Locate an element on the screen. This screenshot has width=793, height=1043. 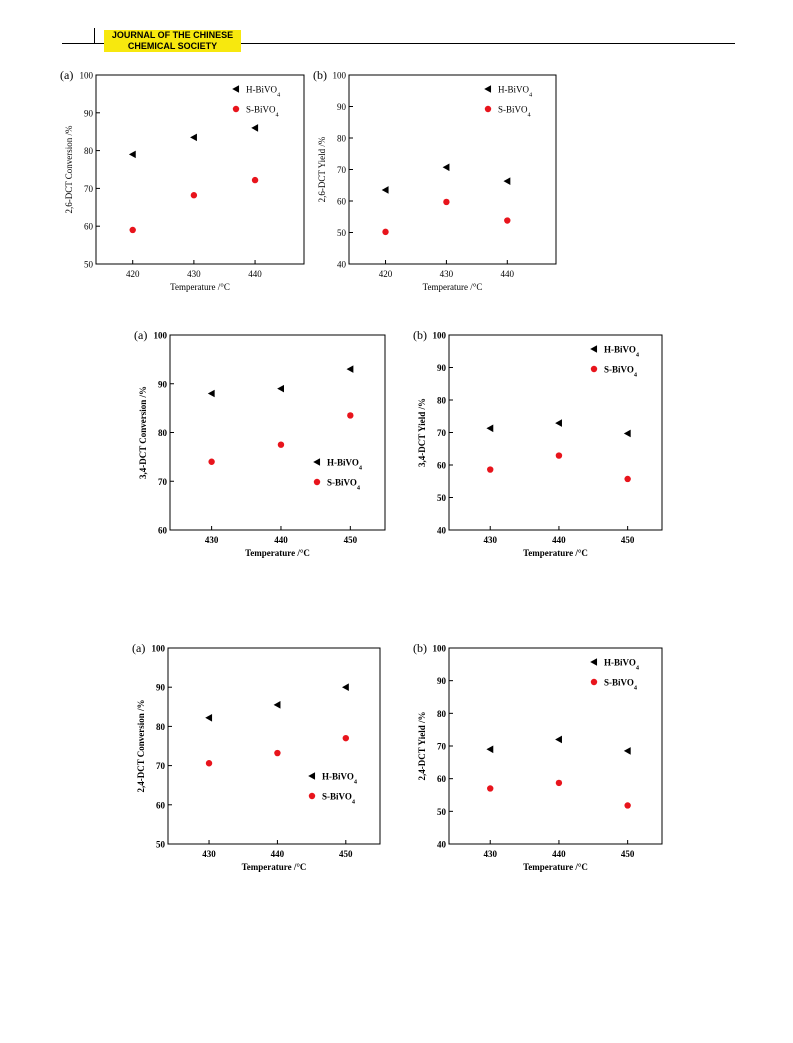
journal-title-line1: JOURNAL OF THE CHINESE is located at coordinates (172, 35).